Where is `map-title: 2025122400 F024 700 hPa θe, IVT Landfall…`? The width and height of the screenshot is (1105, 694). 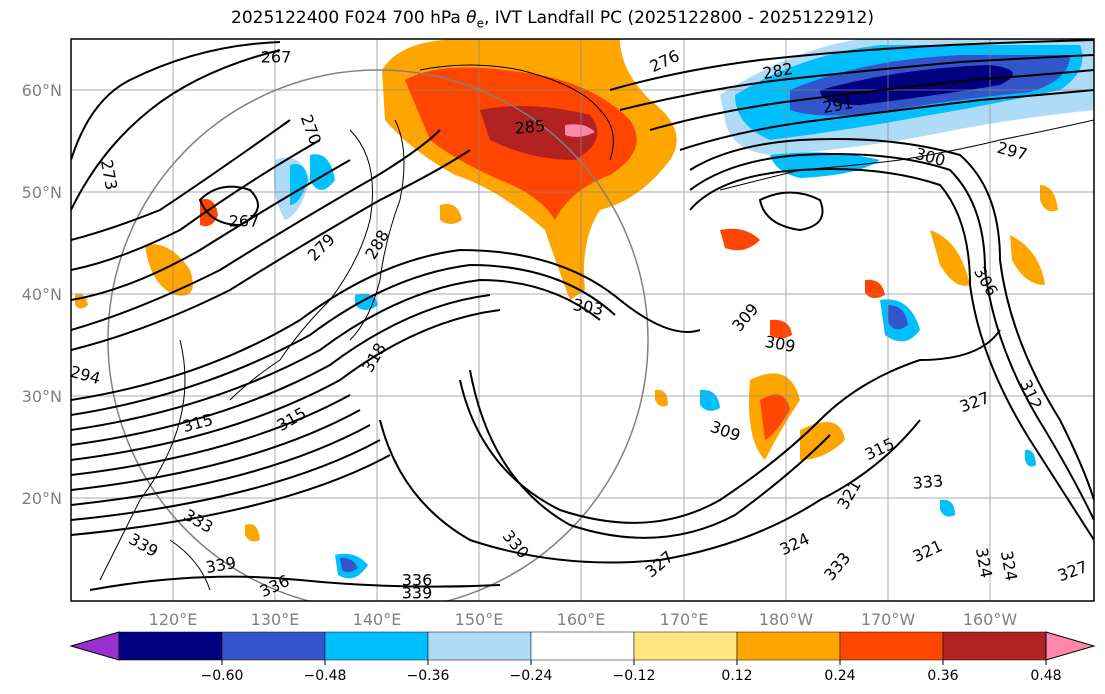
map-title: 2025122400 F024 700 hPa θe, IVT Landfall… is located at coordinates (552, 19).